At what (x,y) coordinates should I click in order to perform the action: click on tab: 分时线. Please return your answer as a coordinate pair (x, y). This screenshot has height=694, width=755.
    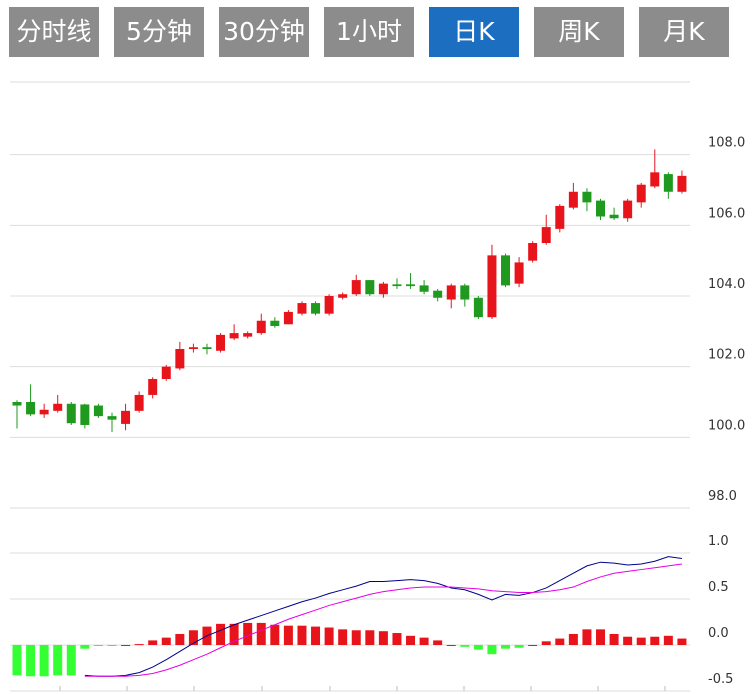
    Looking at the image, I should click on (54, 32).